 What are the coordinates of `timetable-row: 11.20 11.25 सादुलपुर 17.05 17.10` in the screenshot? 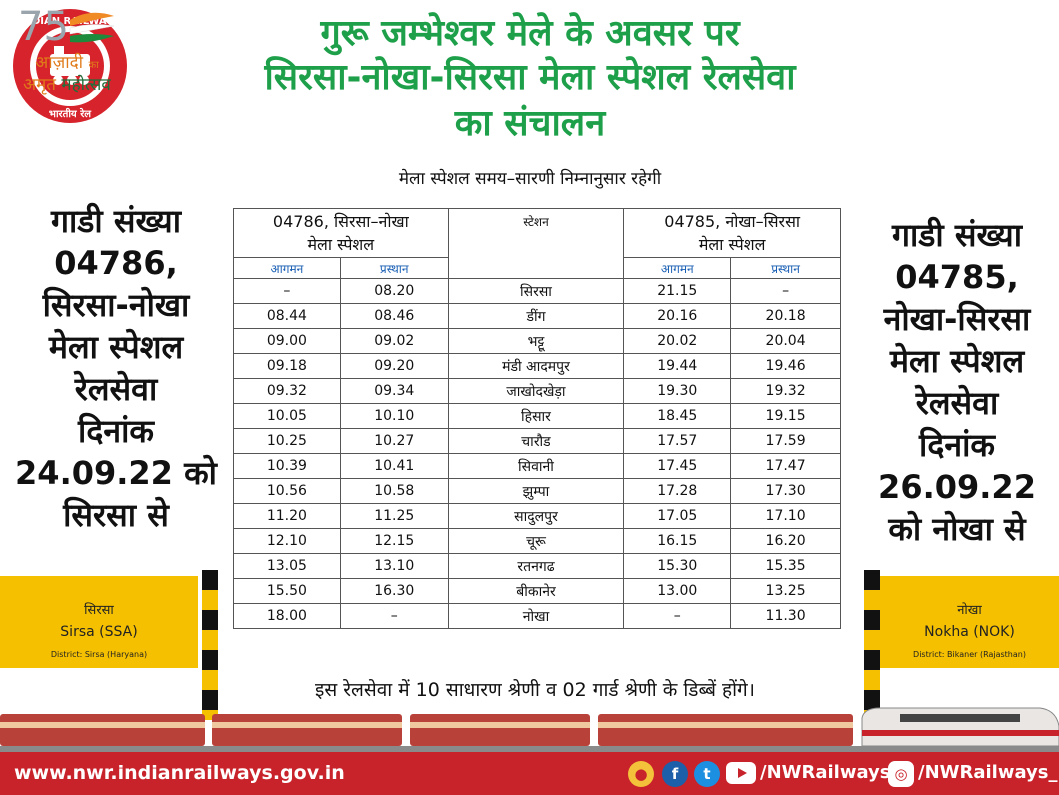 It's located at (537, 516).